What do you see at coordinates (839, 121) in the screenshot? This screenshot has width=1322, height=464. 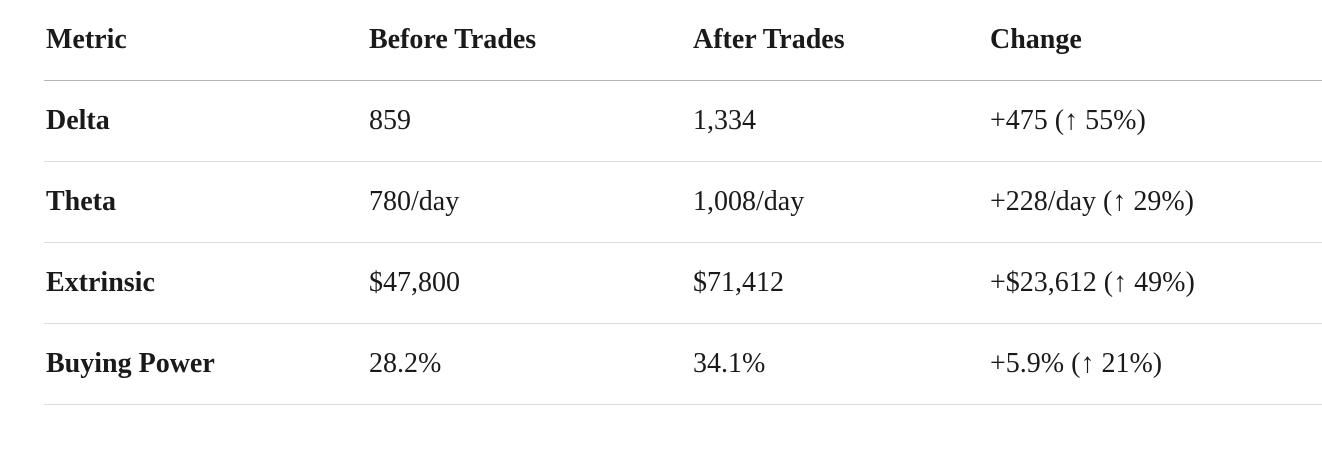 I see `cell: 1,334` at bounding box center [839, 121].